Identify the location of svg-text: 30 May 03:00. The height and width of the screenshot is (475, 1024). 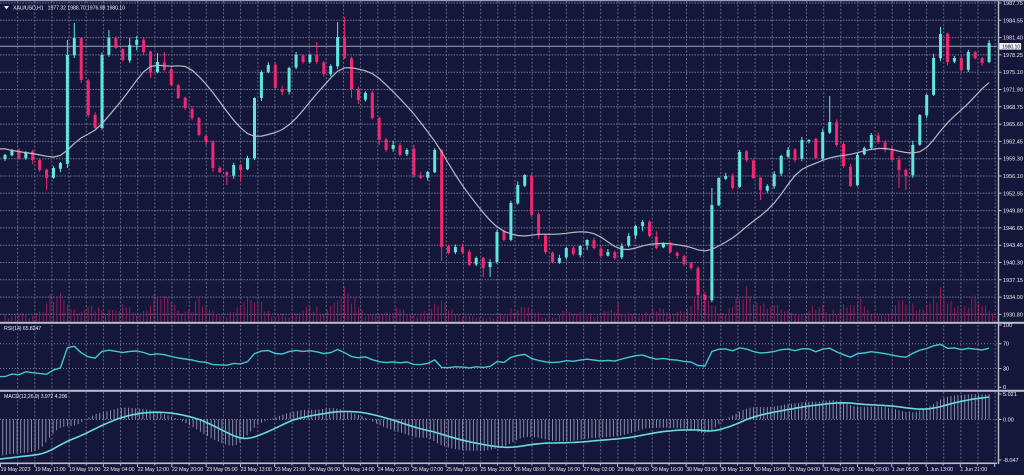
(701, 470).